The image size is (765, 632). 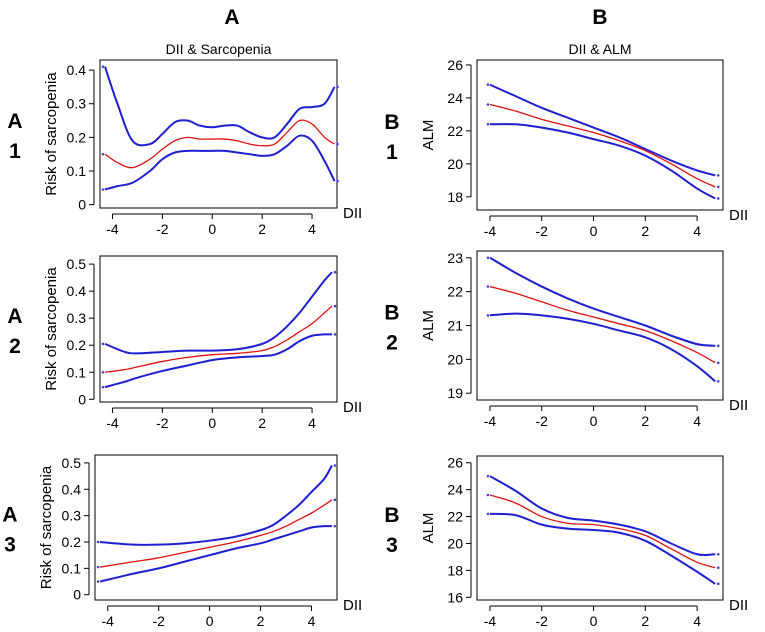 What do you see at coordinates (312, 621) in the screenshot?
I see `x-tick-label-a3: 4` at bounding box center [312, 621].